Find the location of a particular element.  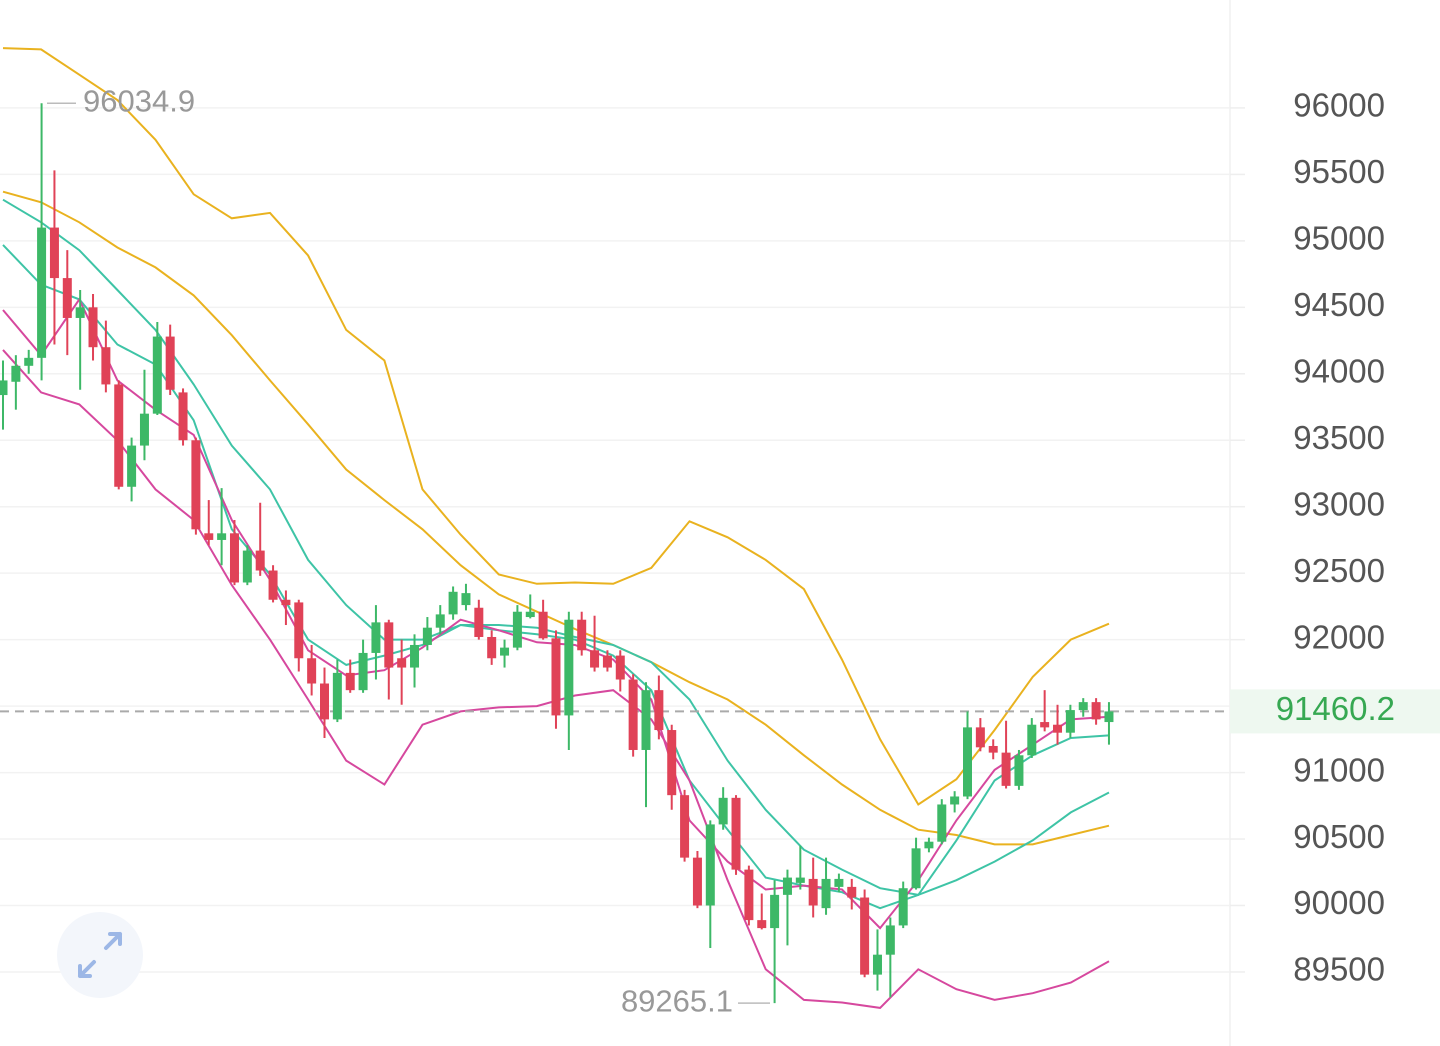

last-price-box is located at coordinates (1335, 711).